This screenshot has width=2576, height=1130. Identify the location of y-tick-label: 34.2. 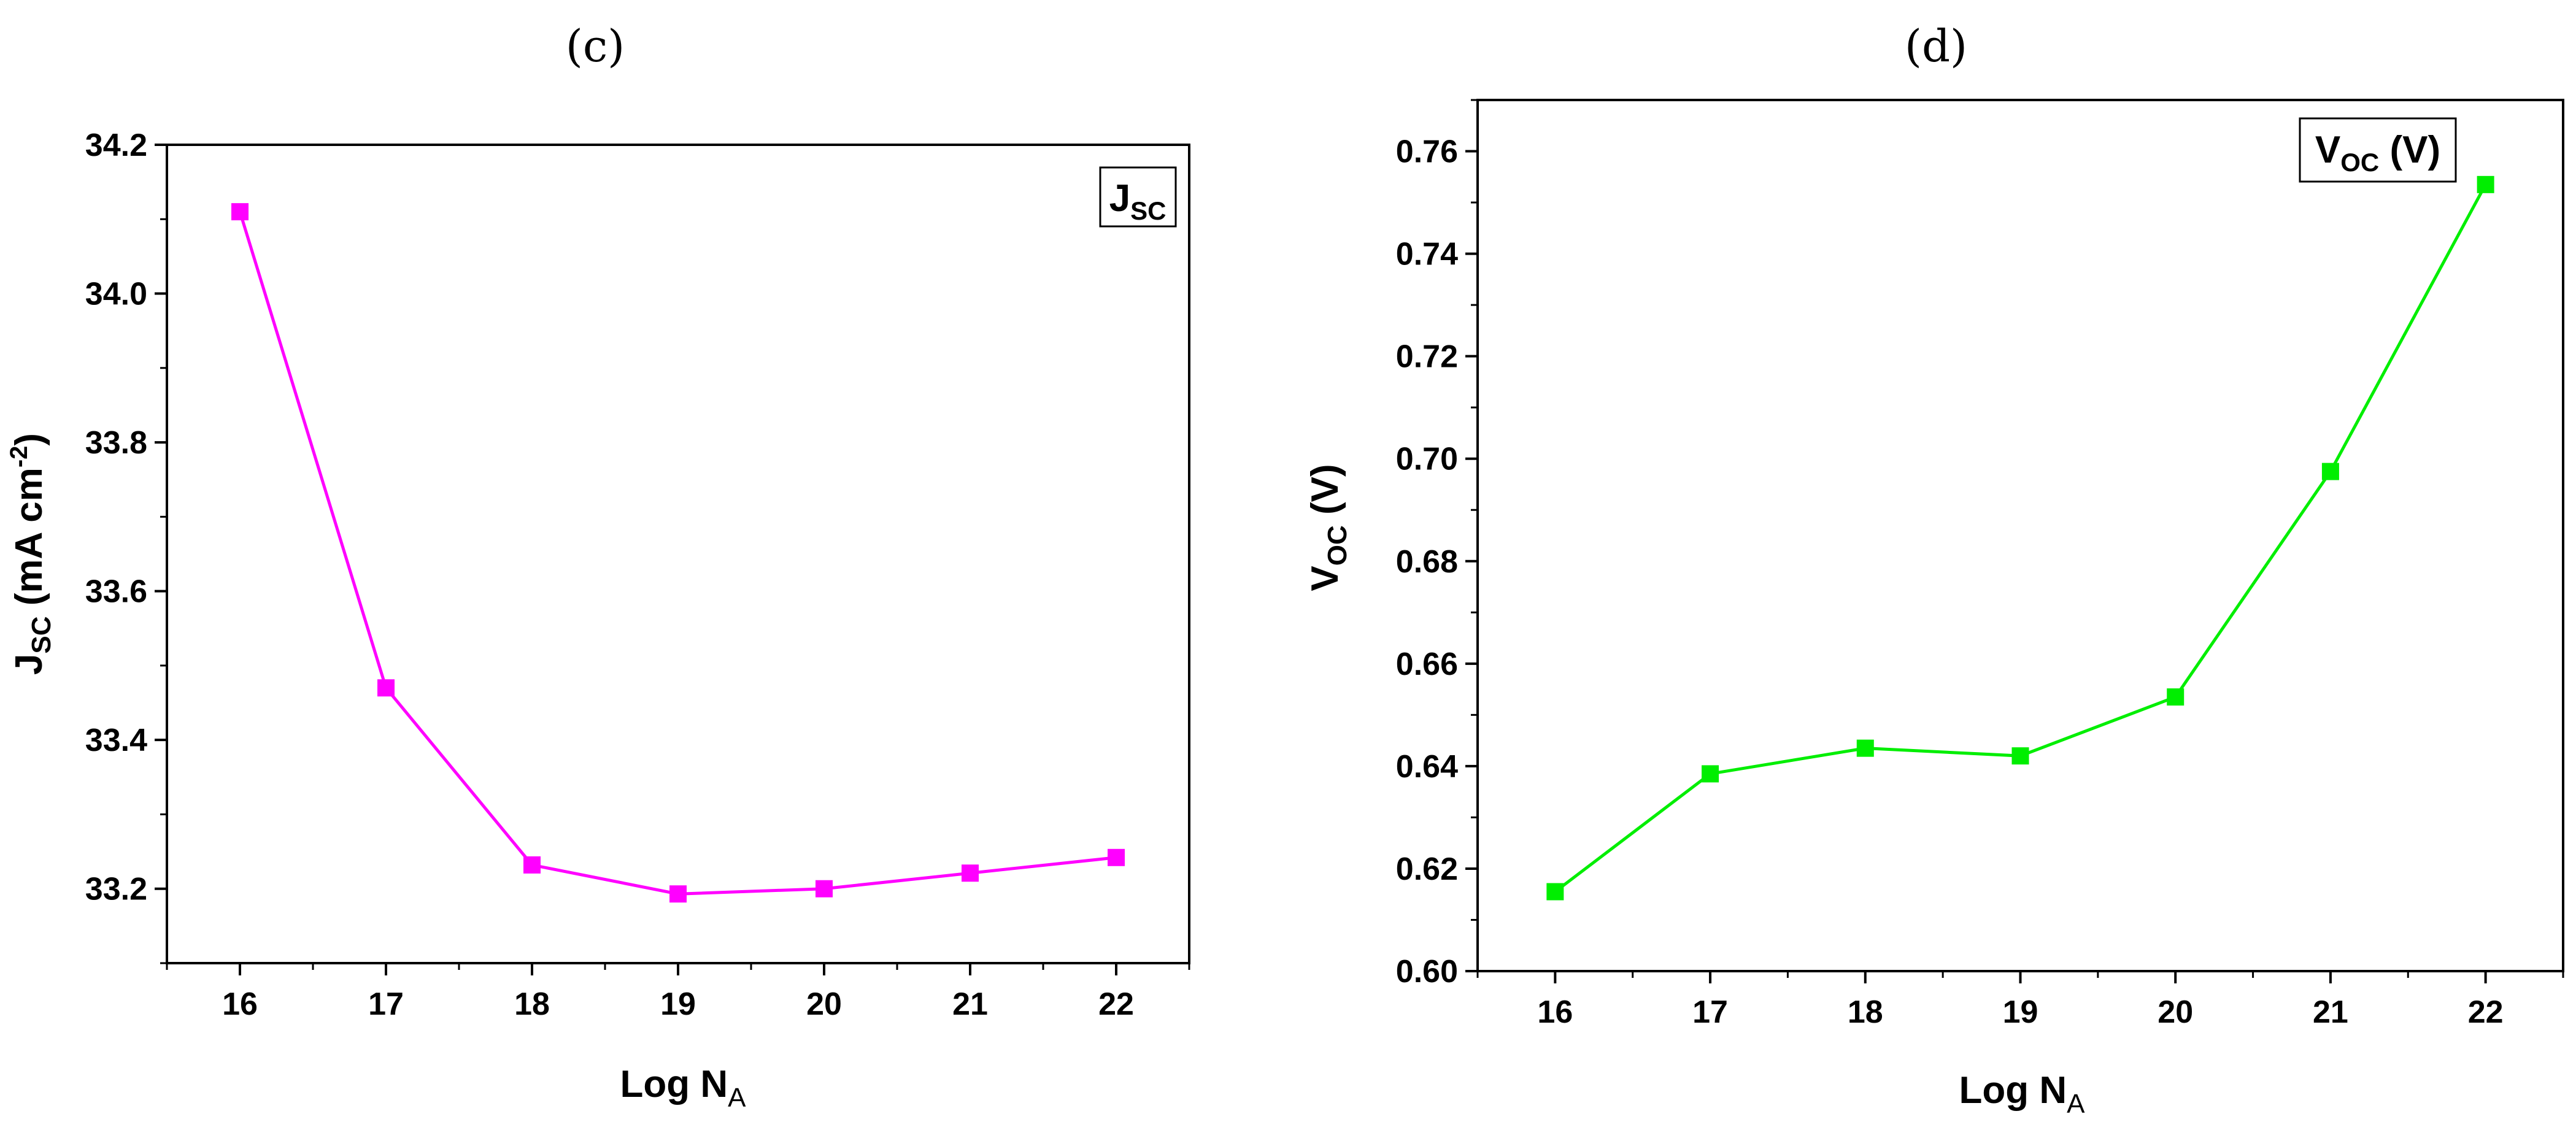
(116, 146).